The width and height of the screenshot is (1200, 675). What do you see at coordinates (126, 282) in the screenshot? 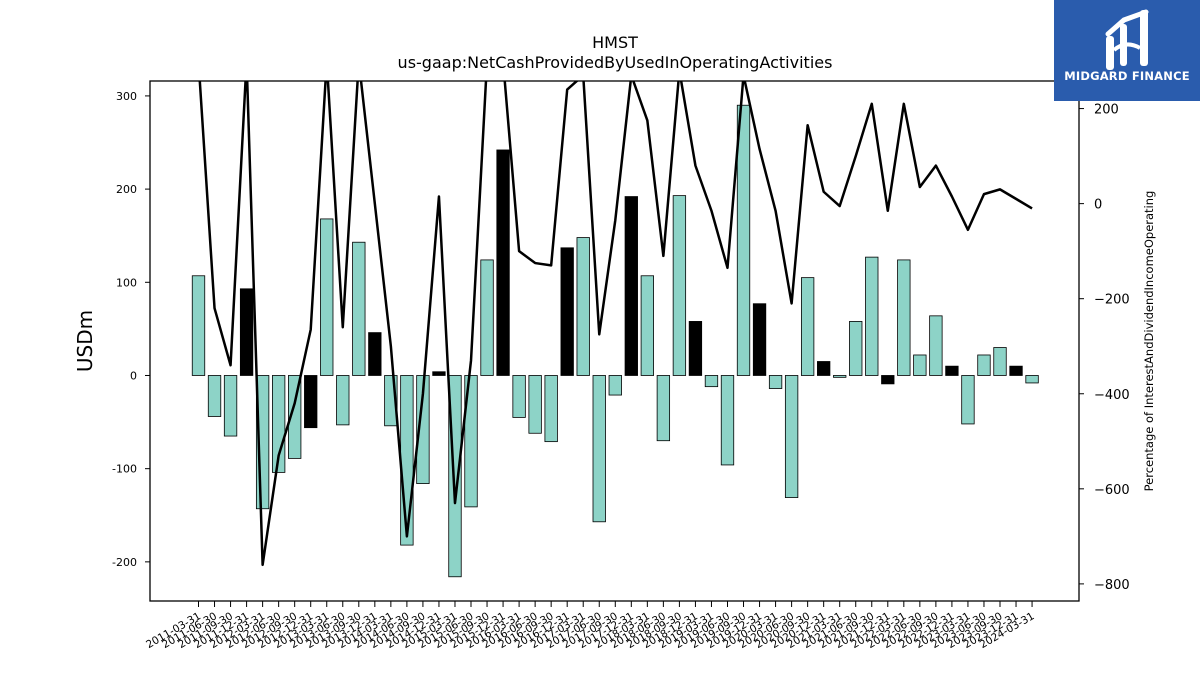
I see `y-tick-label: 100` at bounding box center [126, 282].